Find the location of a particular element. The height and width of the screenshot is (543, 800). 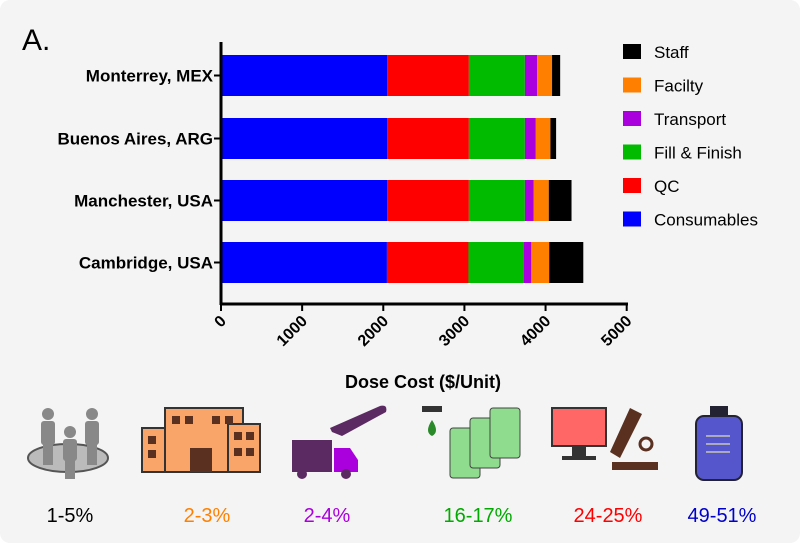

transport-truck-plane-icon is located at coordinates (339, 442).